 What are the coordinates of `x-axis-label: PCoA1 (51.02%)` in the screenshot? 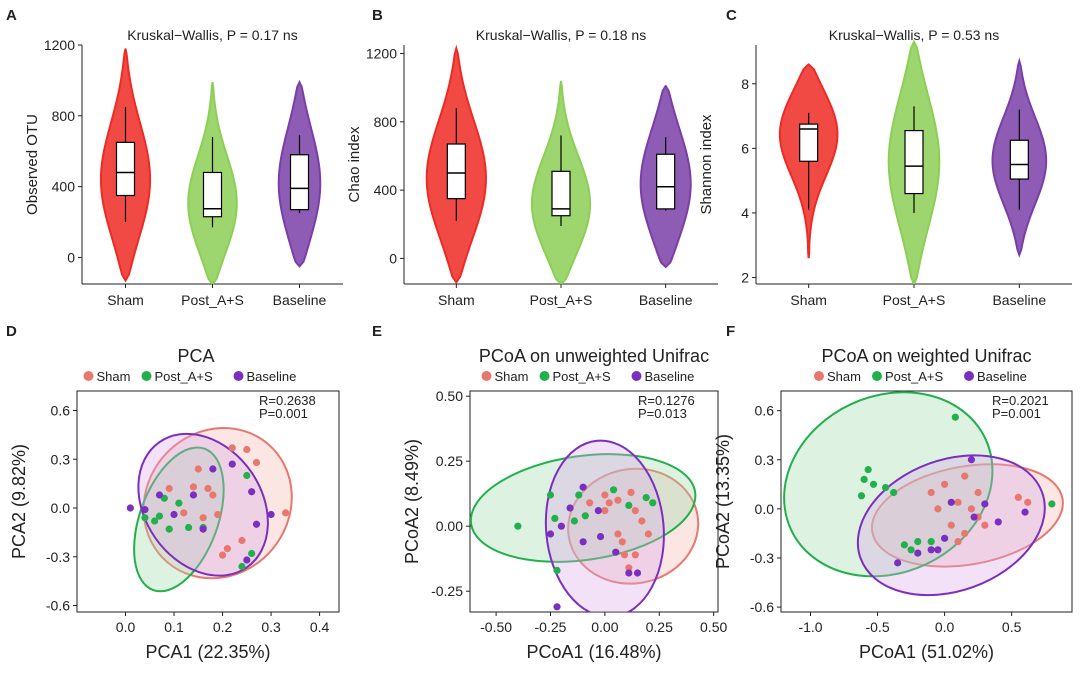 It's located at (926, 652).